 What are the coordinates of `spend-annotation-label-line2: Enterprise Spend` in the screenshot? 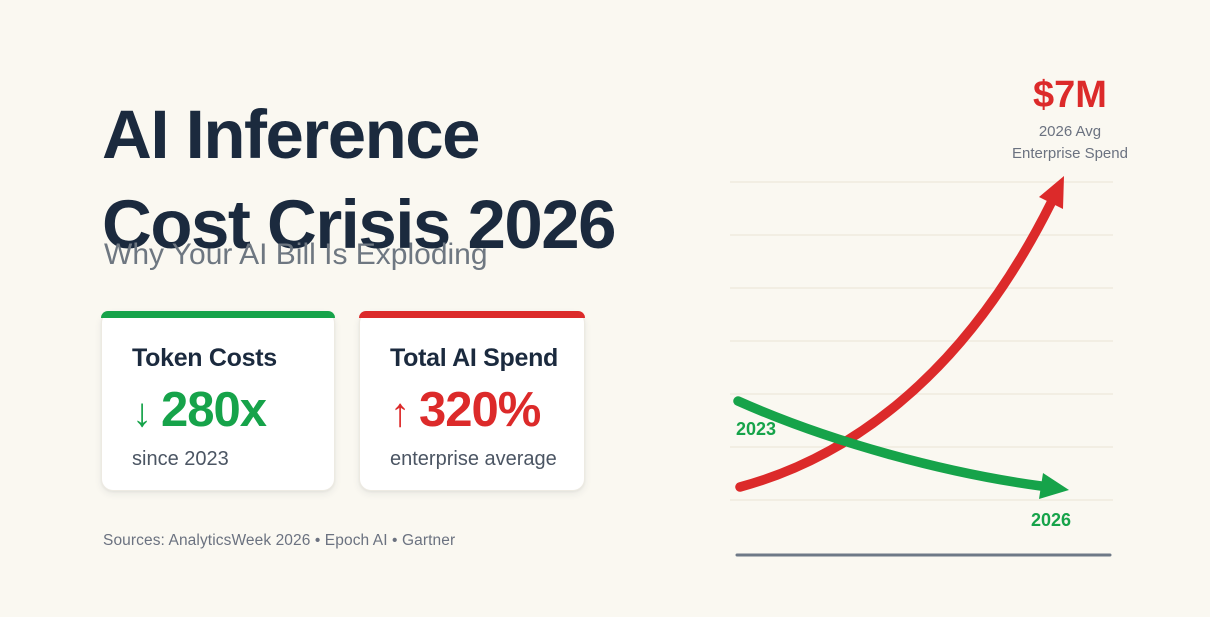 It's located at (1070, 153).